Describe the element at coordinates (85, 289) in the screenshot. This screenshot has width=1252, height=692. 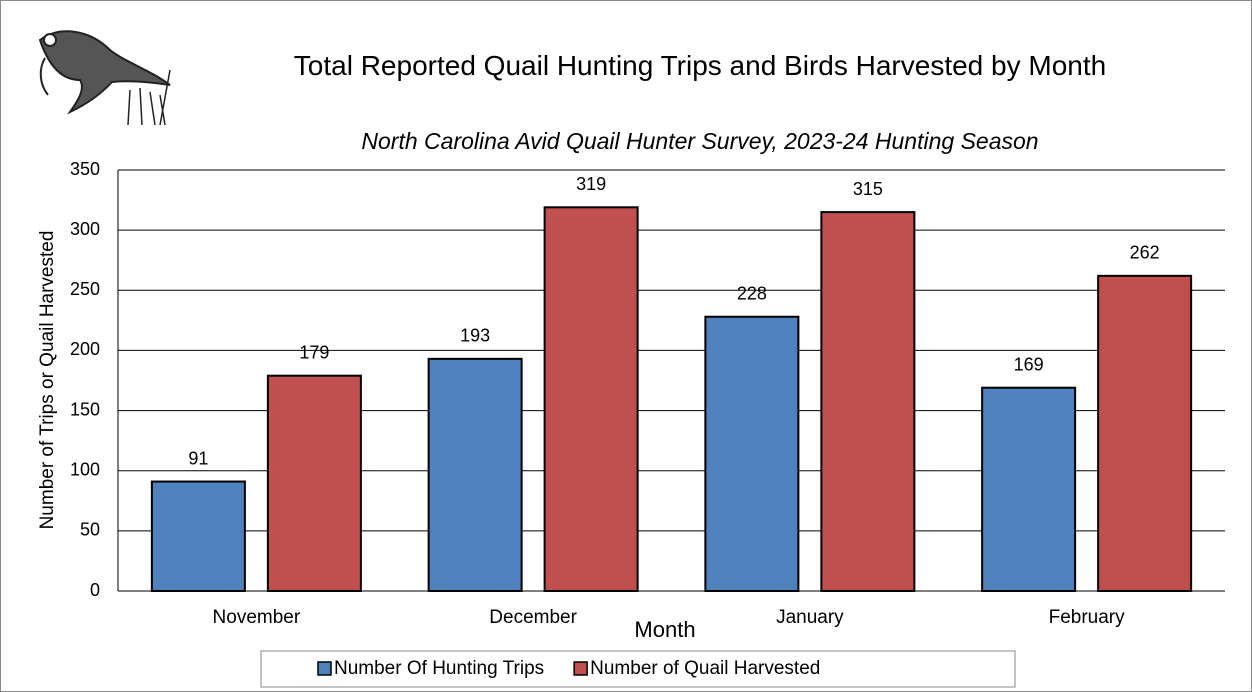
I see `y-tick-label: 250` at that location.